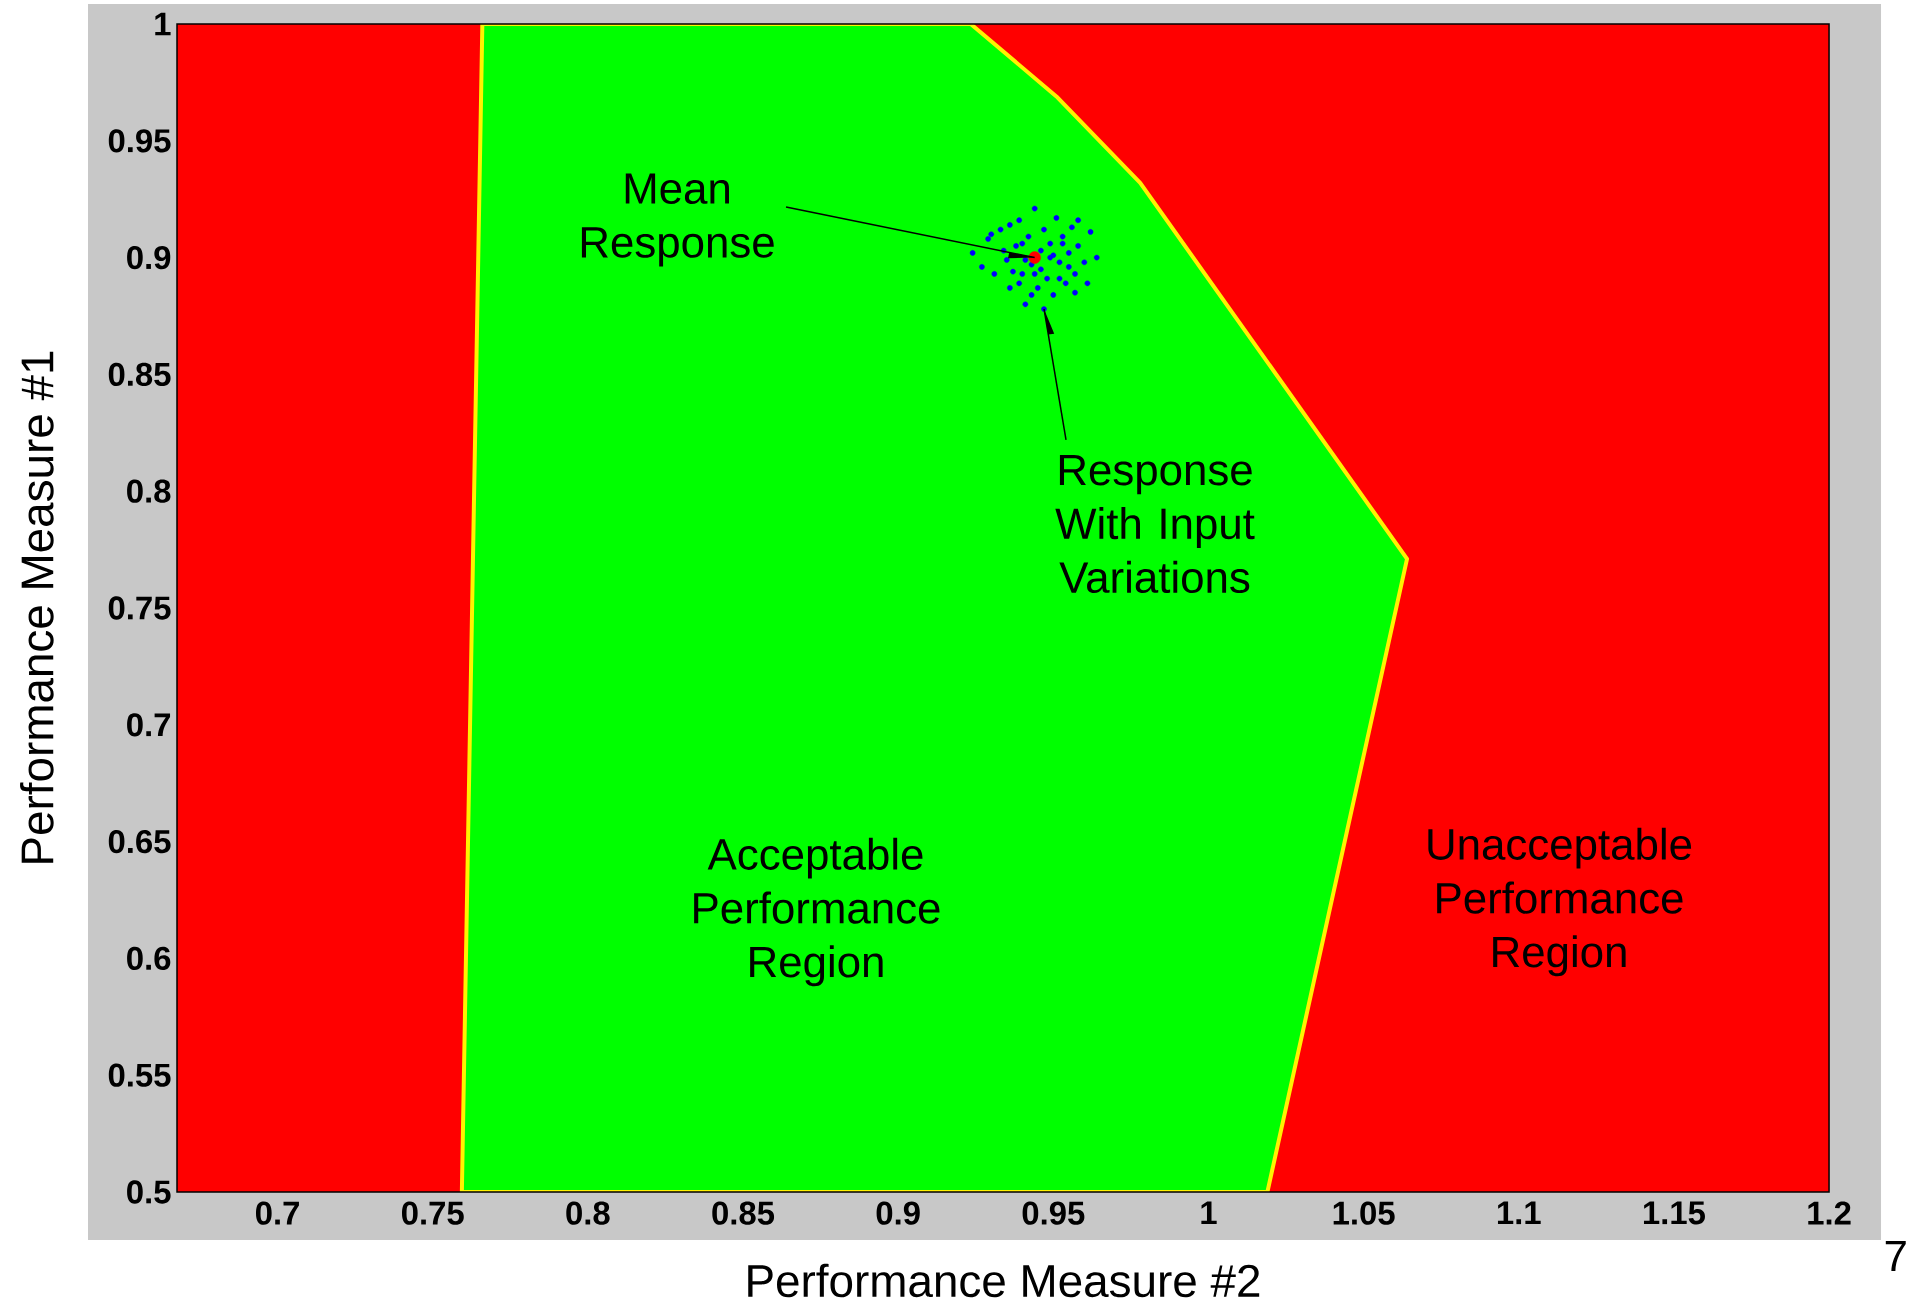  I want to click on x-tick-label: 0.7, so click(277, 1213).